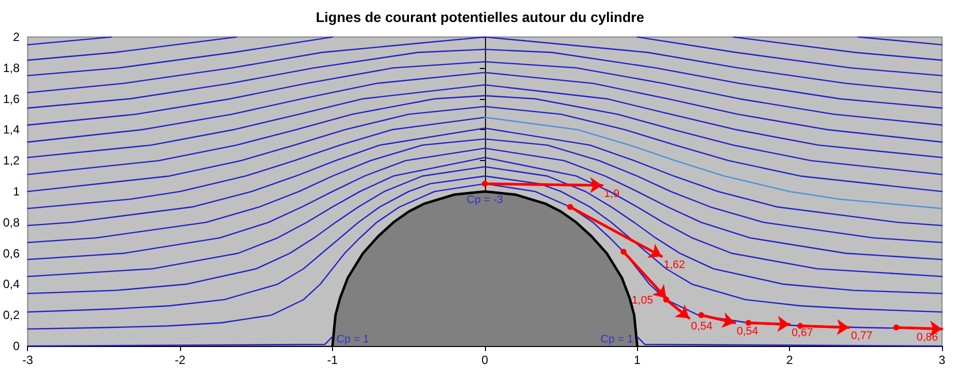 This screenshot has height=386, width=960. What do you see at coordinates (28, 360) in the screenshot?
I see `x-tick-label: -3` at bounding box center [28, 360].